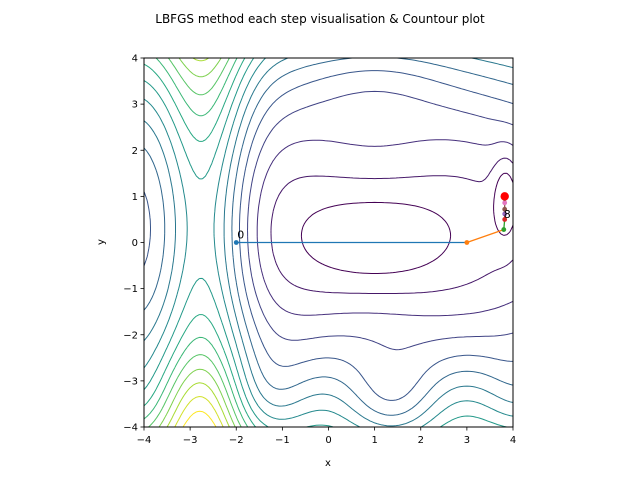 Image resolution: width=640 pixels, height=480 pixels. I want to click on x-axis-label: x, so click(328, 463).